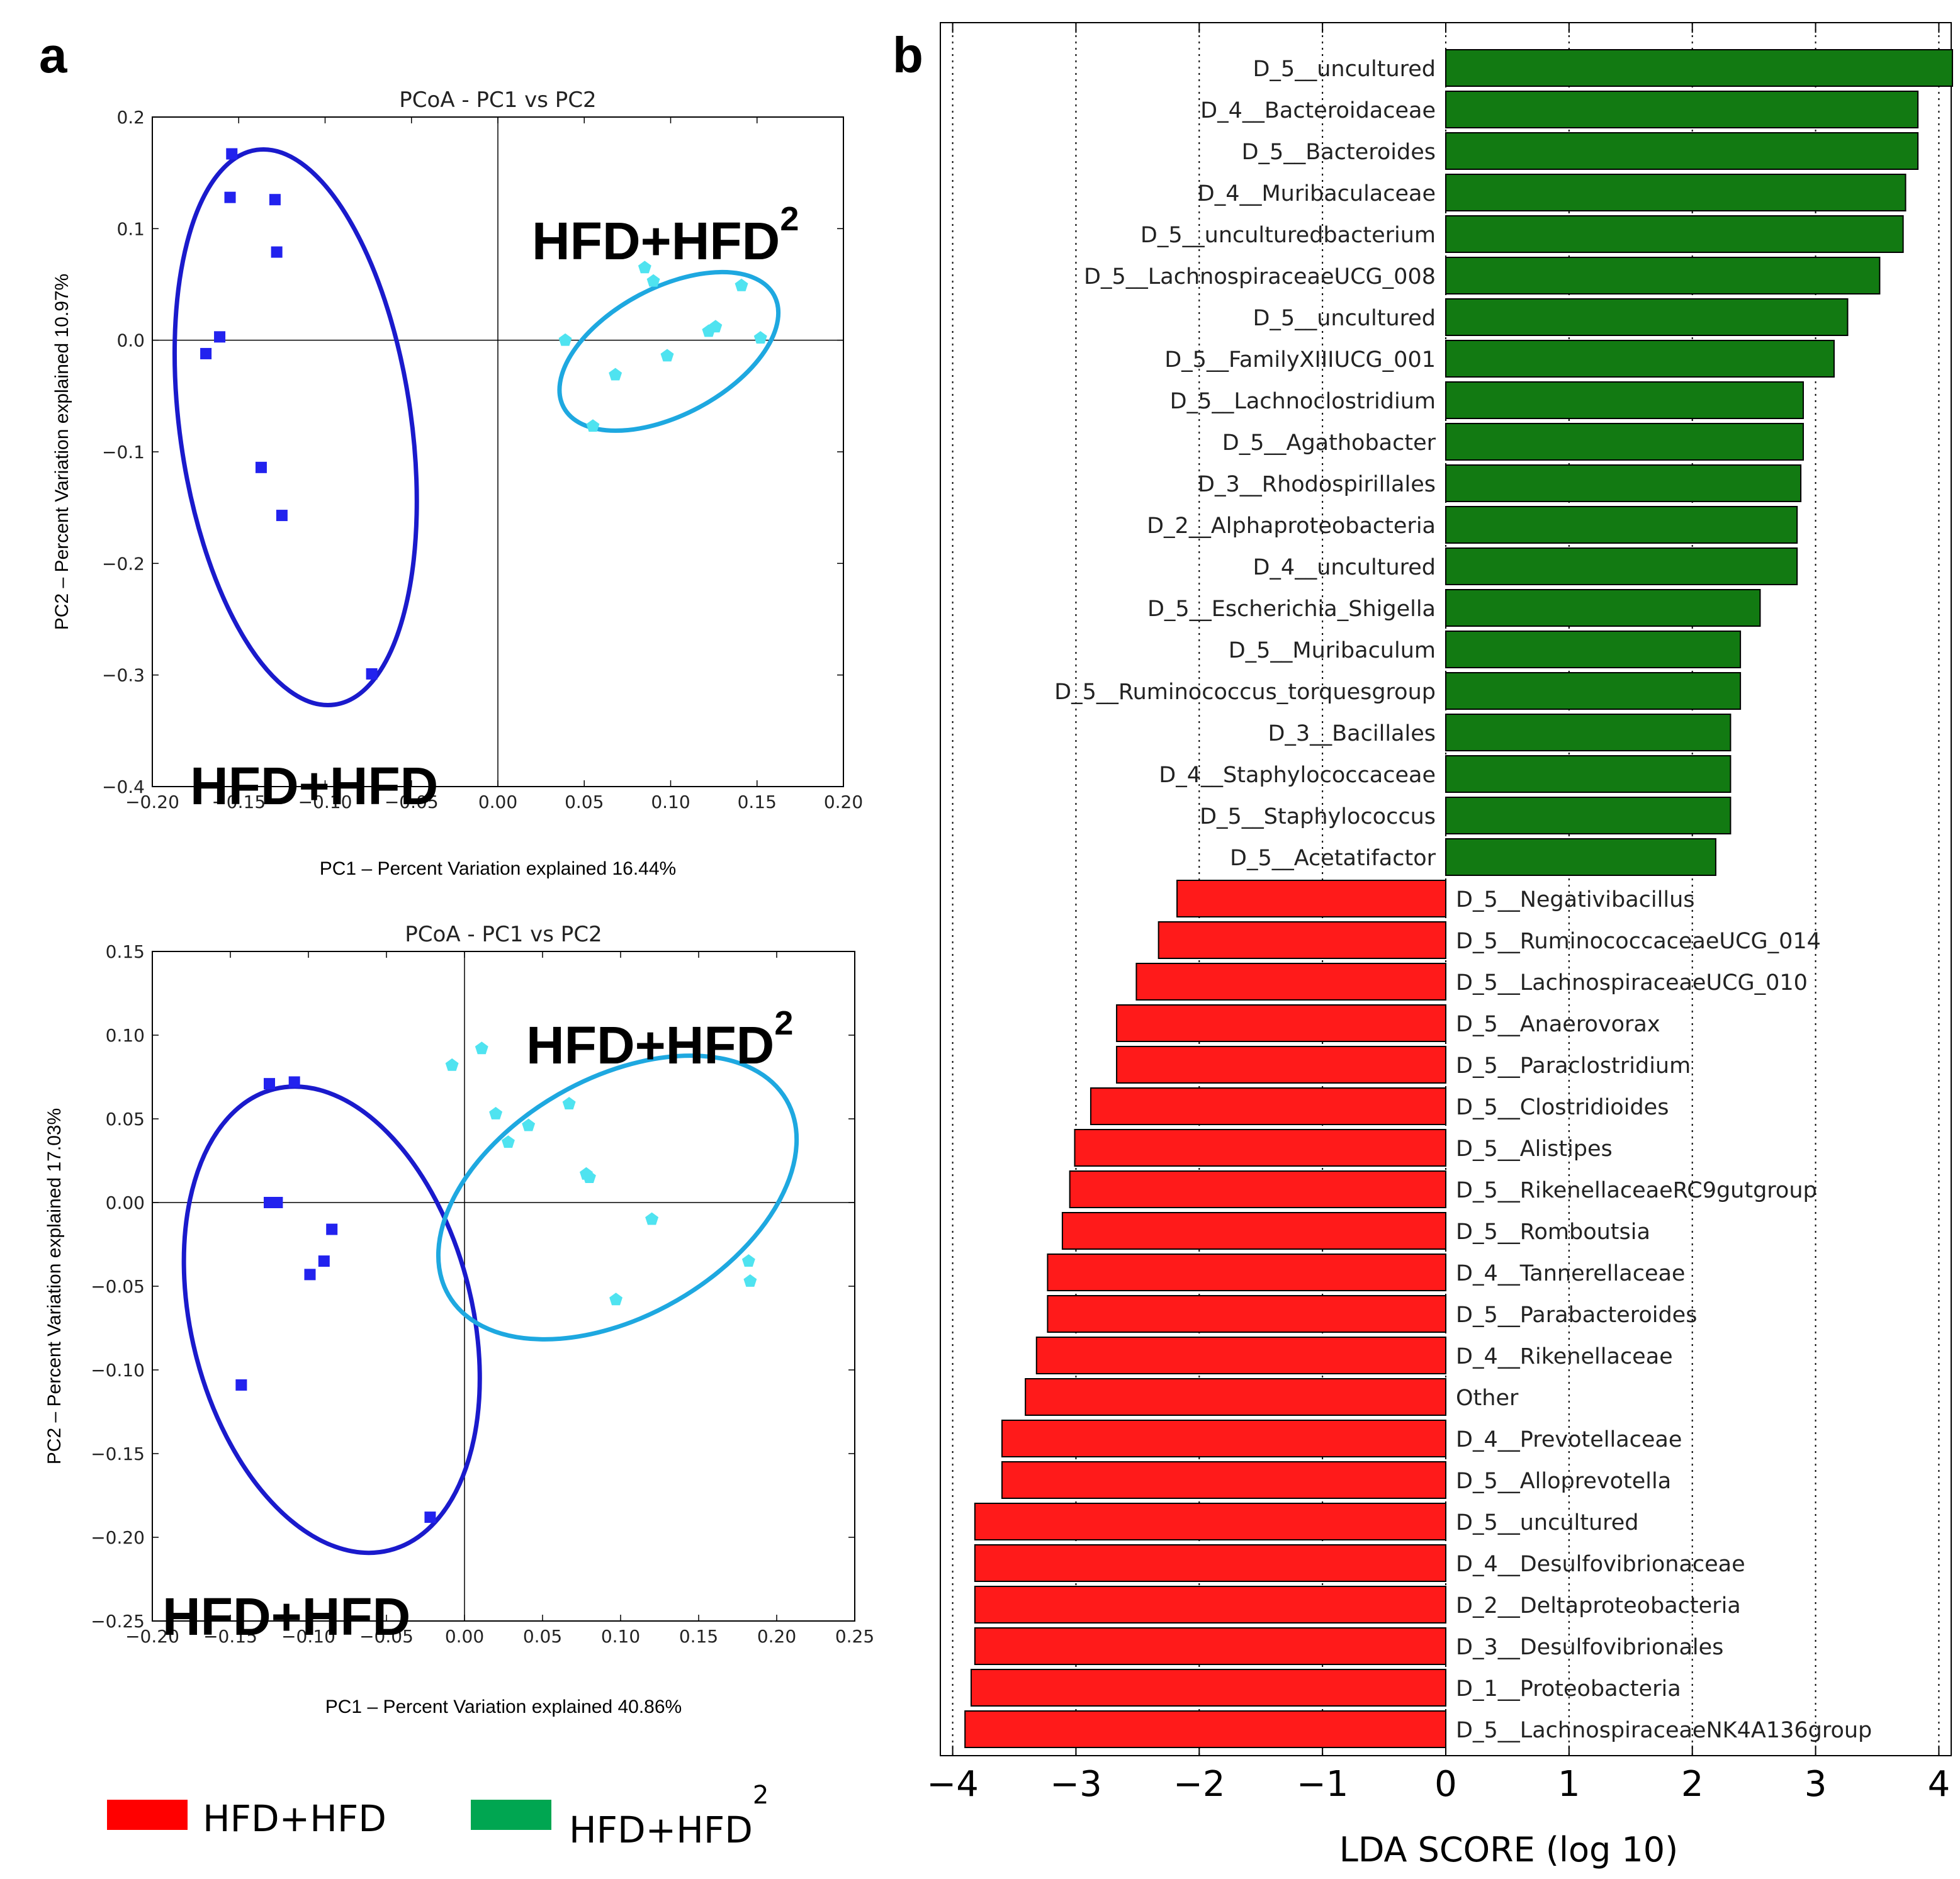  What do you see at coordinates (699, 1636) in the screenshot?
I see `x-tick-label: 0.15` at bounding box center [699, 1636].